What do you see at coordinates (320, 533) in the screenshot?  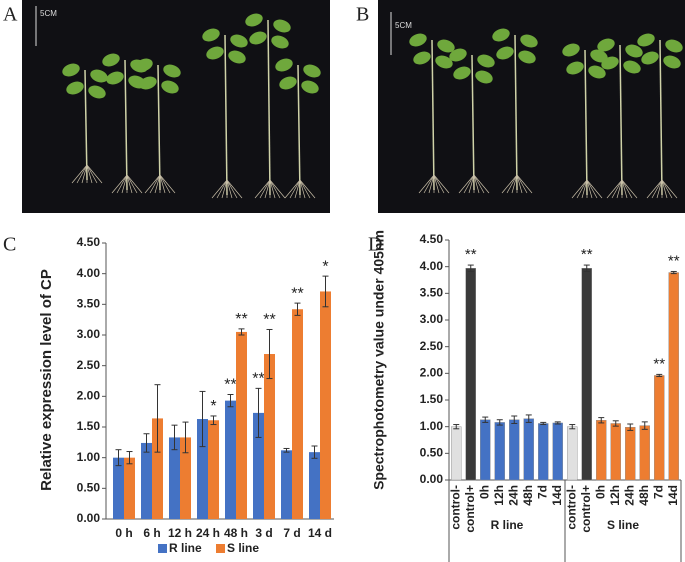 I see `x-tick-label: 14 d` at bounding box center [320, 533].